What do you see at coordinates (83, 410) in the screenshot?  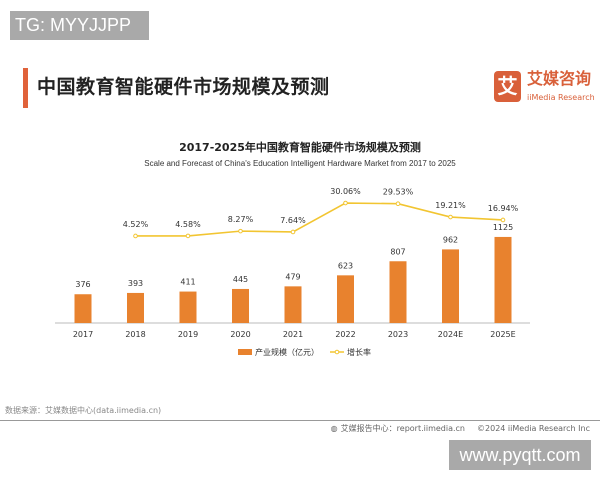 I see `data-source: 数据来源：艾媒数据中心(data.iimedia.cn)` at bounding box center [83, 410].